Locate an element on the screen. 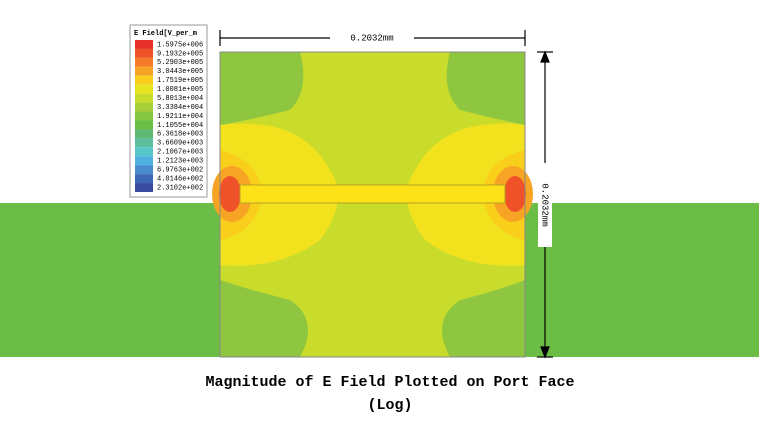  legend-label: 2.3102e+002 is located at coordinates (180, 188).